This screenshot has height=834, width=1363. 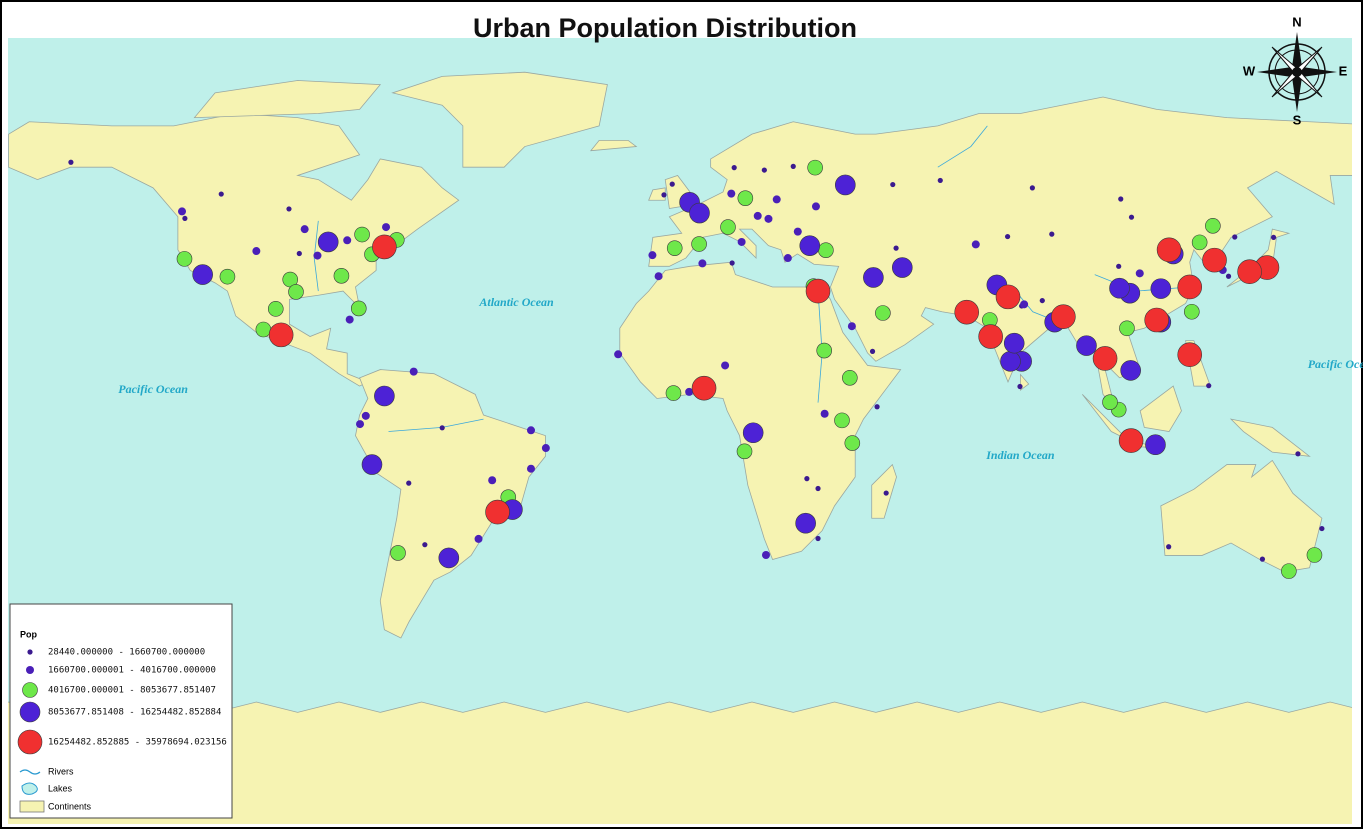 I want to click on ocean-label: Pacific Ocean, so click(x=1335, y=364).